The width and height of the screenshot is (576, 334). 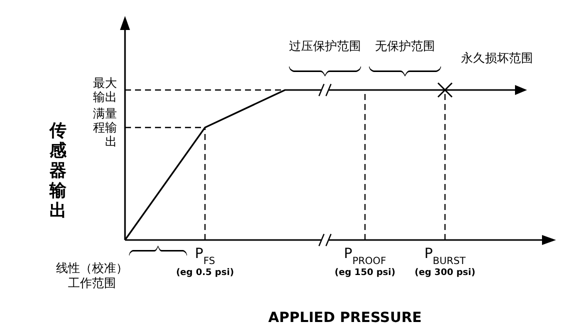 What do you see at coordinates (92, 275) in the screenshot?
I see `text: 线性（校准）工作范围` at bounding box center [92, 275].